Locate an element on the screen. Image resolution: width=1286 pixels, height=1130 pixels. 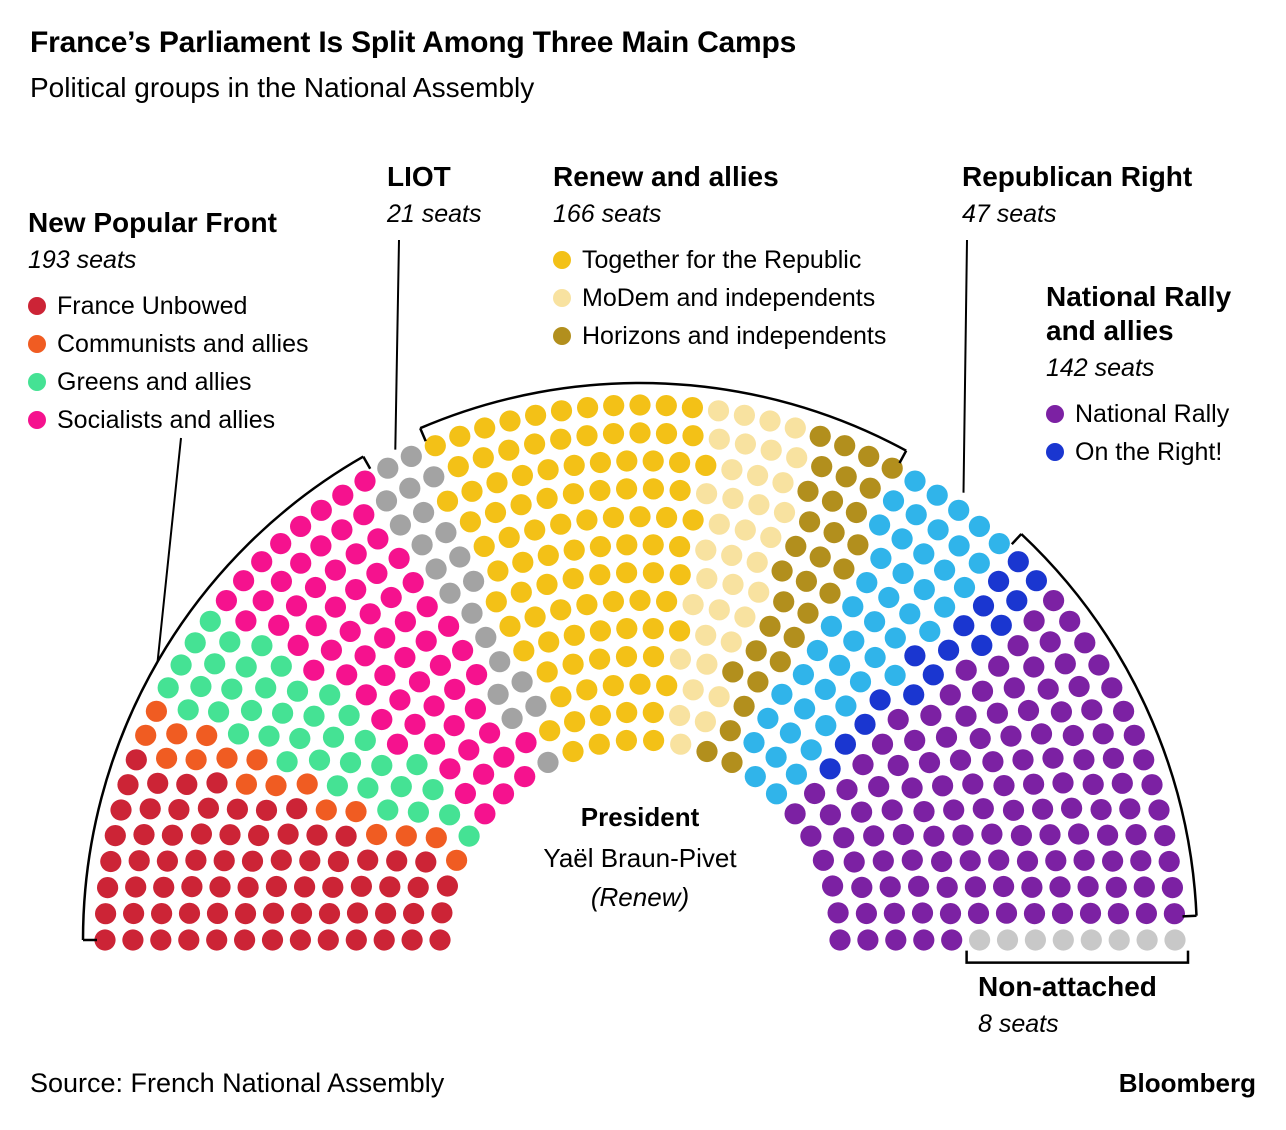
legend-label: On the Right! is located at coordinates (1149, 451).